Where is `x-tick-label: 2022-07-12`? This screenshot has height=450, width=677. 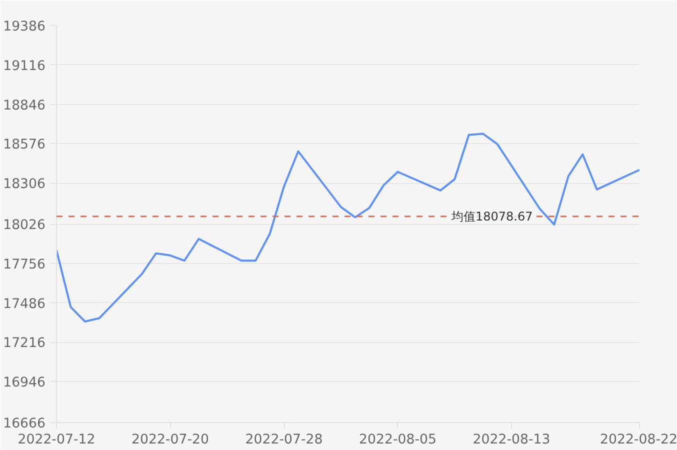 x-tick-label: 2022-07-12 is located at coordinates (57, 440).